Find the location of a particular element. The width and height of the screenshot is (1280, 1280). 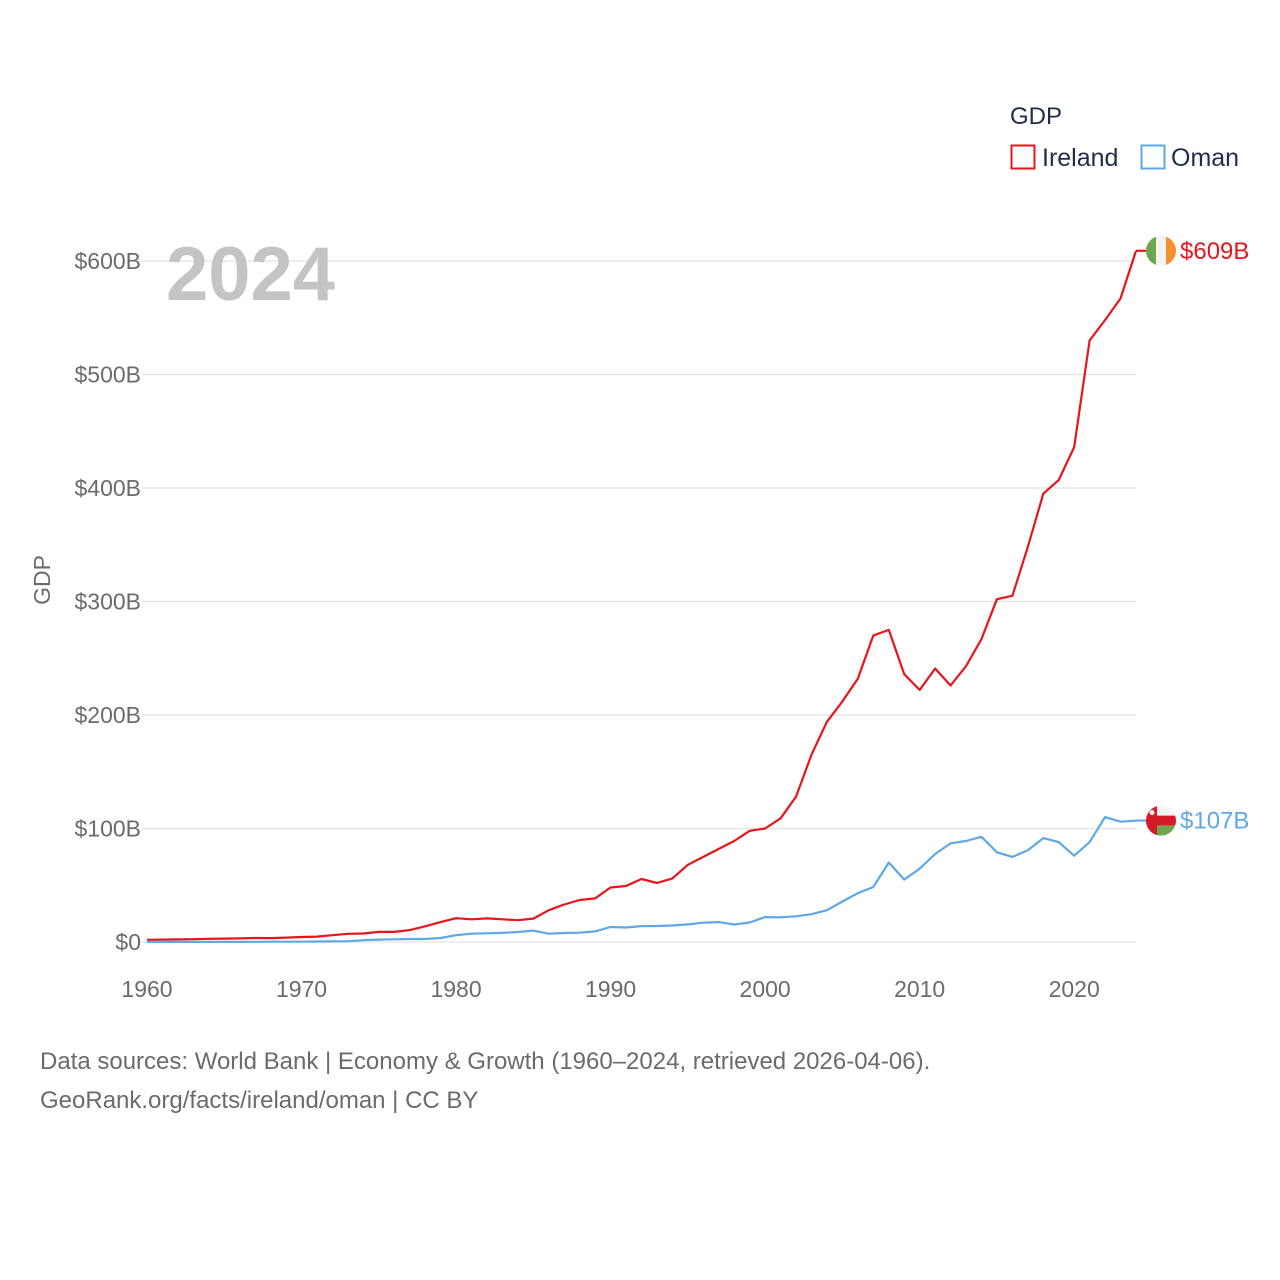

y-tick-label: $100B is located at coordinates (107, 829).